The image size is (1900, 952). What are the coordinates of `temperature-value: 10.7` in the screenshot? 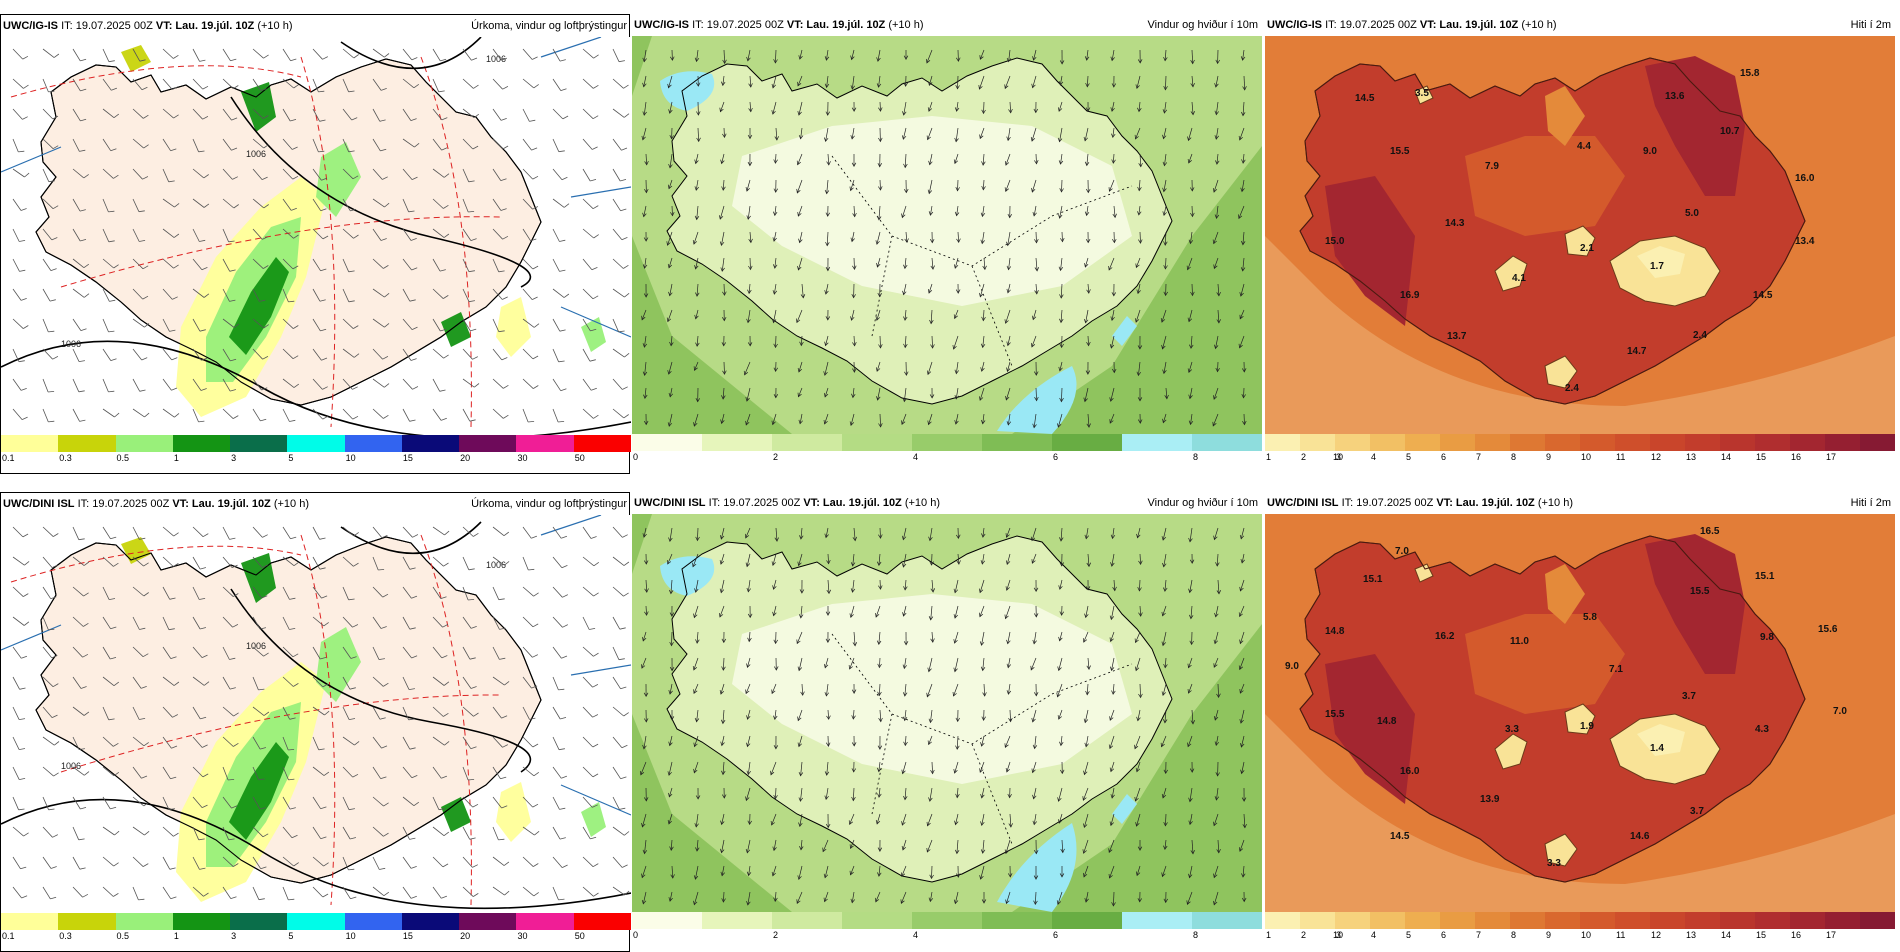 It's located at (1730, 131).